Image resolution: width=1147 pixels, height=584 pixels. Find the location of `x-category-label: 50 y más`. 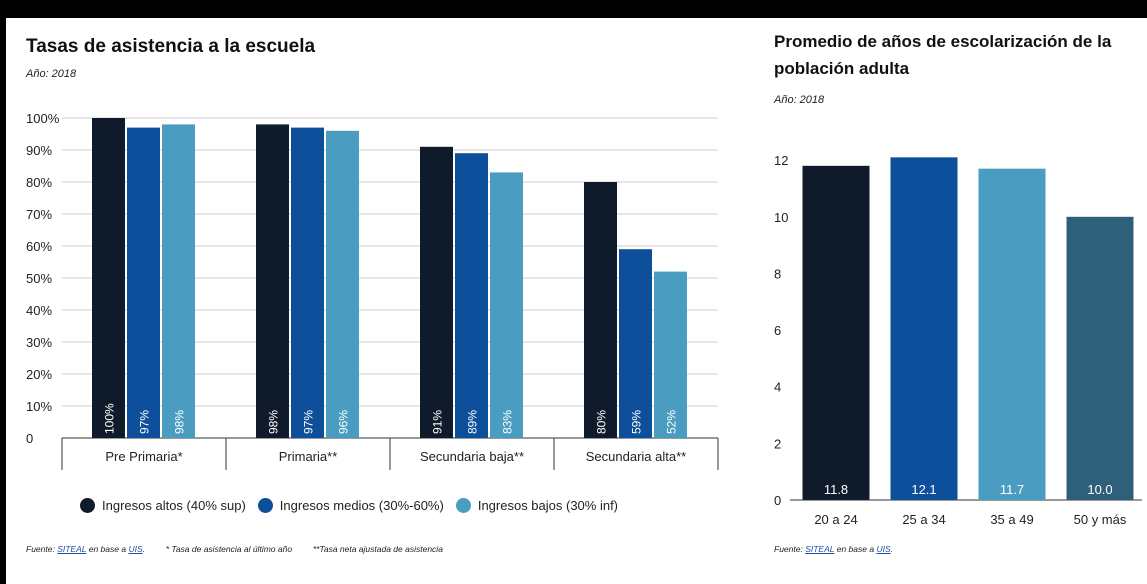

x-category-label: 50 y más is located at coordinates (1100, 519).